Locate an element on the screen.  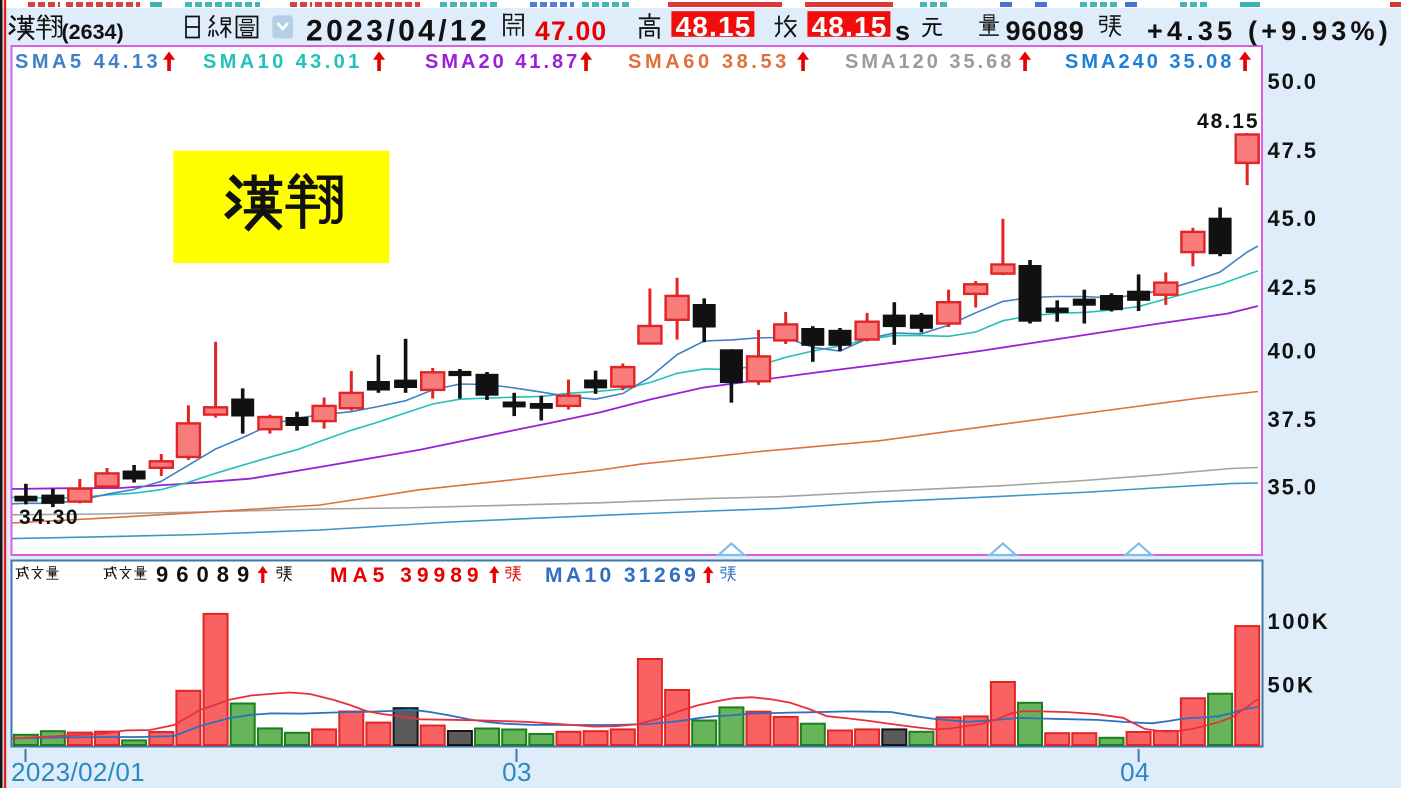
svg-text: 03 is located at coordinates (517, 772).